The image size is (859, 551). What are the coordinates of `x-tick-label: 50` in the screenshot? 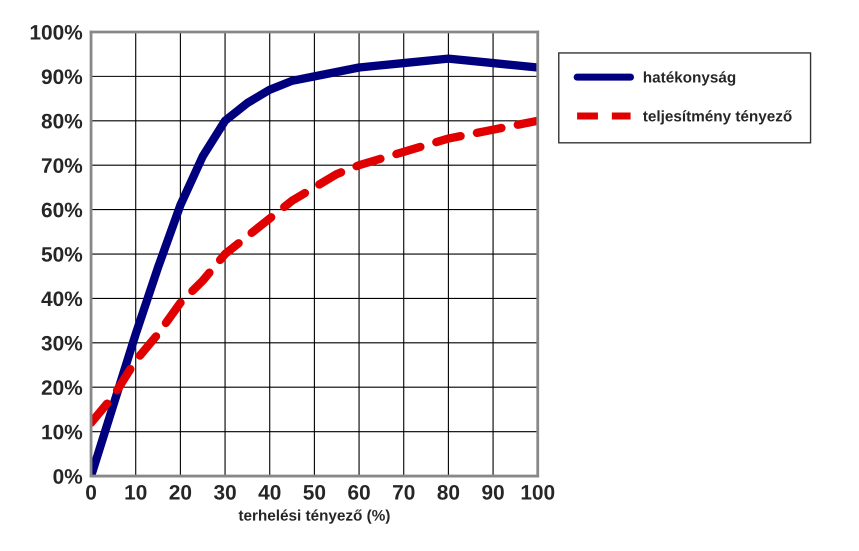 It's located at (314, 492).